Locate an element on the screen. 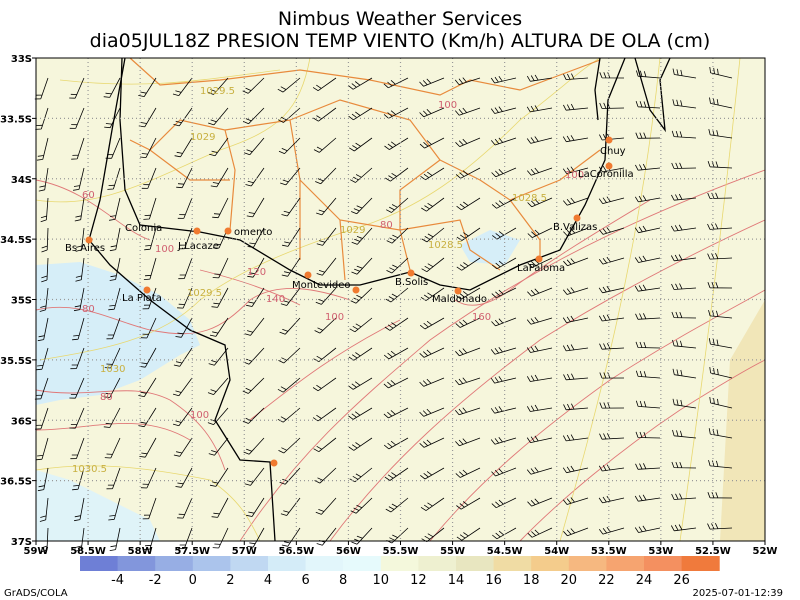  contour-label: 60 is located at coordinates (88, 195).